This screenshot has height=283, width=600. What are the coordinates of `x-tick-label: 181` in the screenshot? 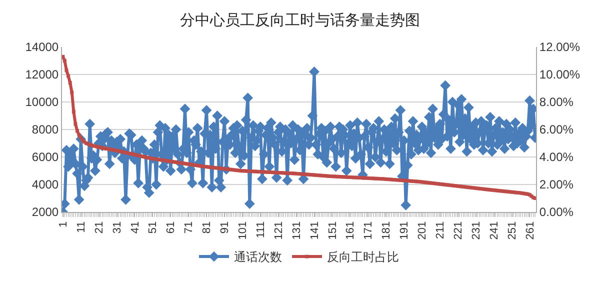 It's located at (386, 230).